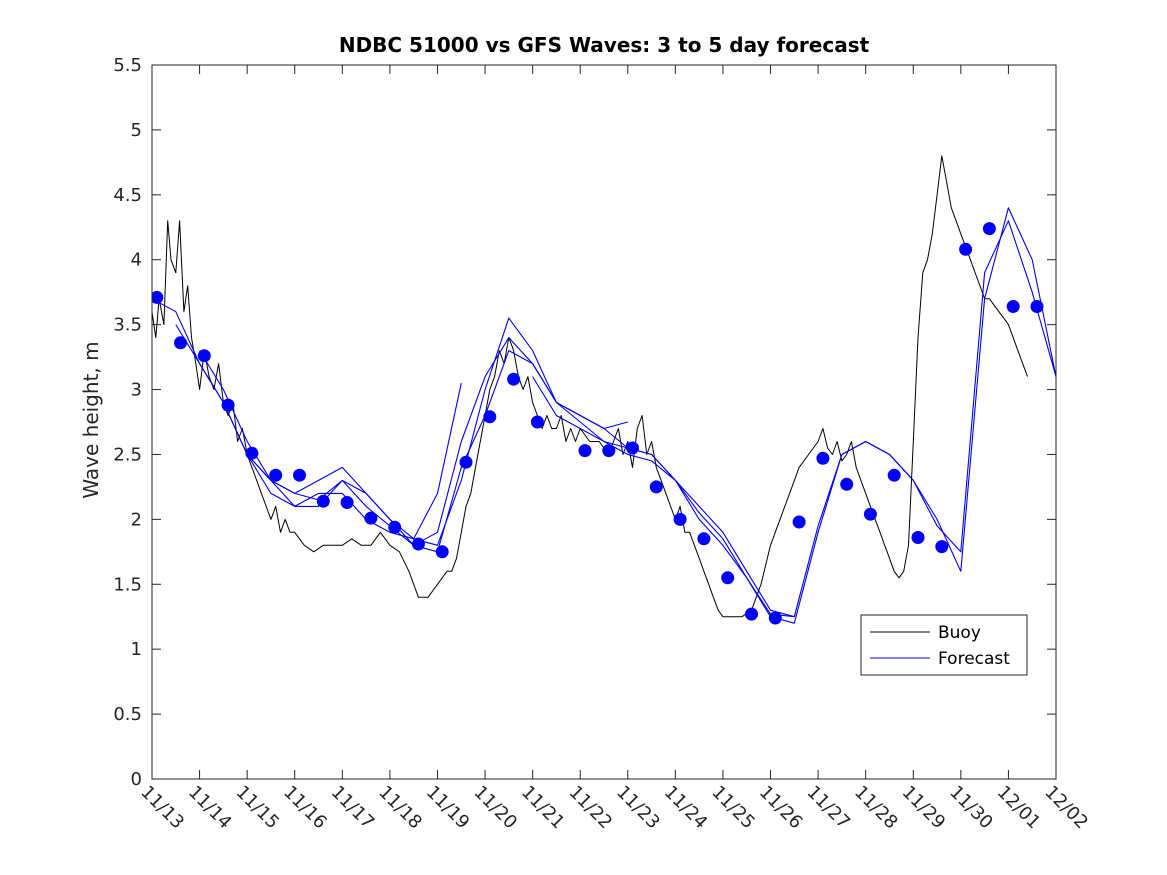 This screenshot has width=1167, height=875. I want to click on y-tick-label: 3.5, so click(127, 325).